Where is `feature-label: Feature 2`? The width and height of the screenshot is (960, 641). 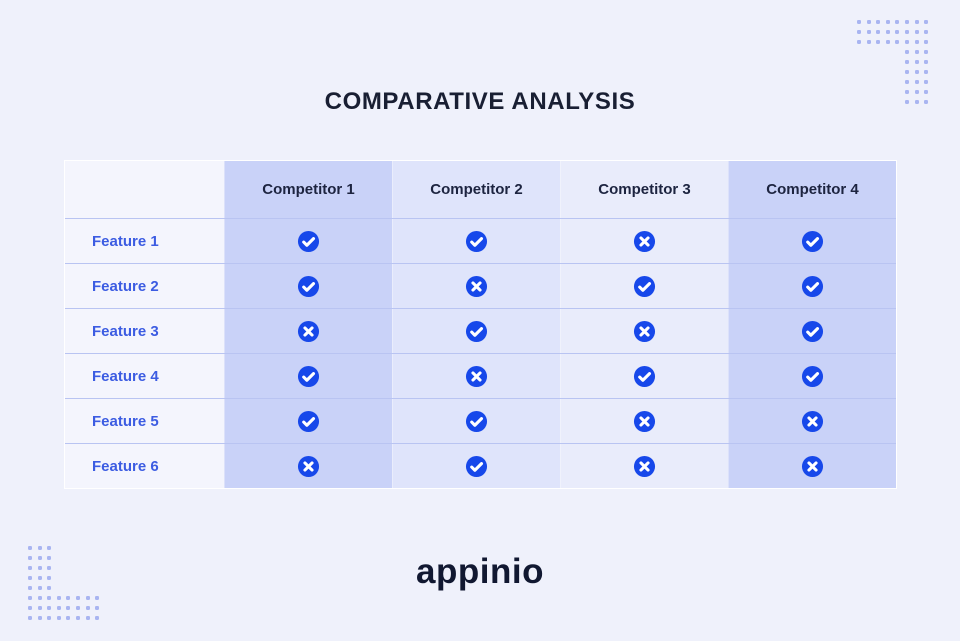 feature-label: Feature 2 is located at coordinates (125, 286).